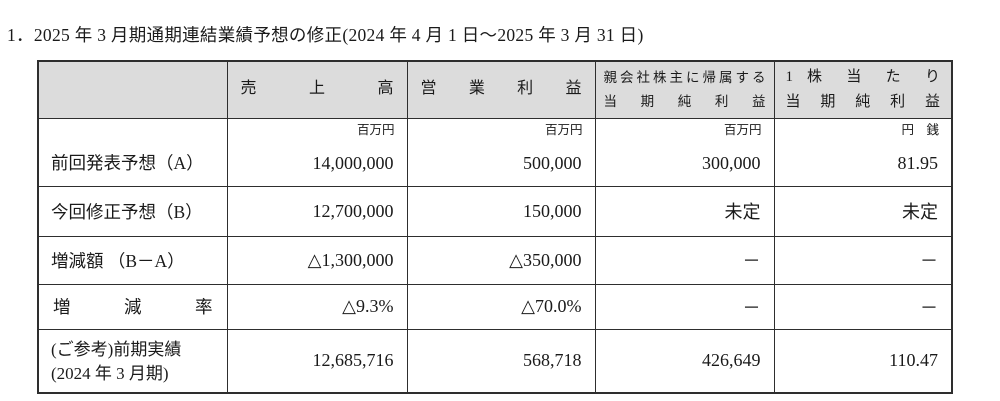 Image resolution: width=1000 pixels, height=401 pixels. I want to click on unit-label-eps: 円 銭, so click(920, 129).